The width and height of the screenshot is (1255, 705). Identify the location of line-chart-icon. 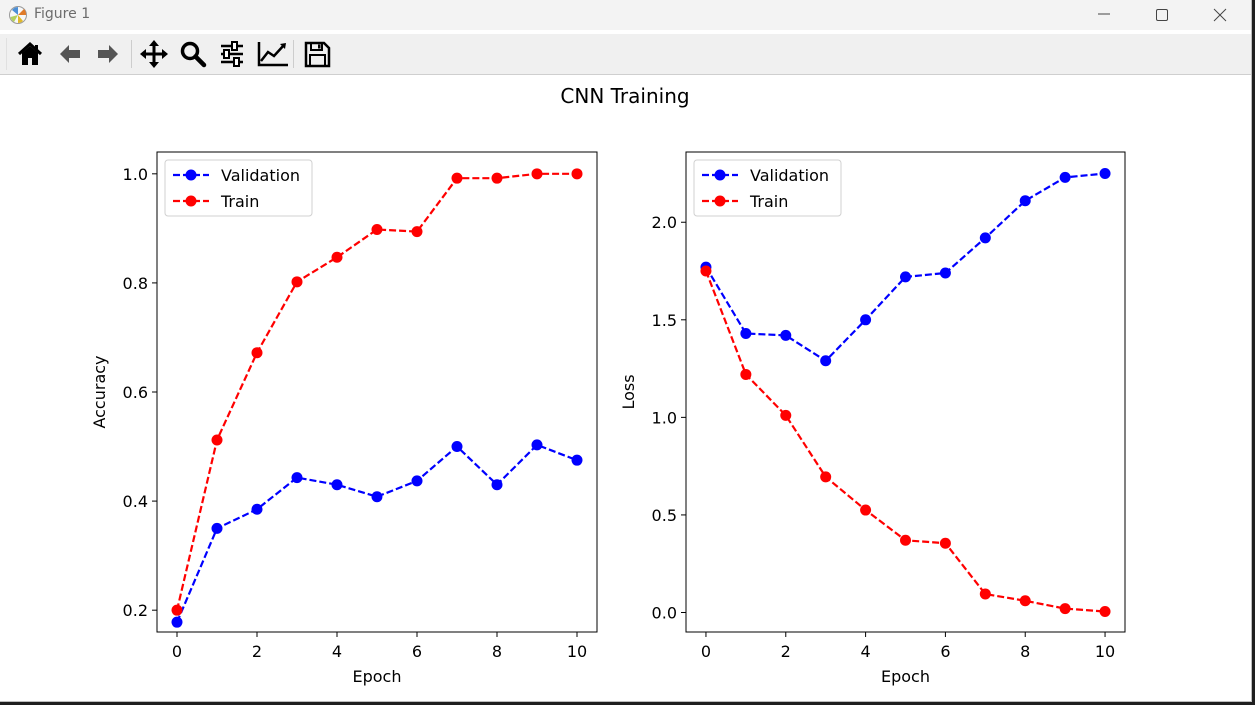
(272, 54).